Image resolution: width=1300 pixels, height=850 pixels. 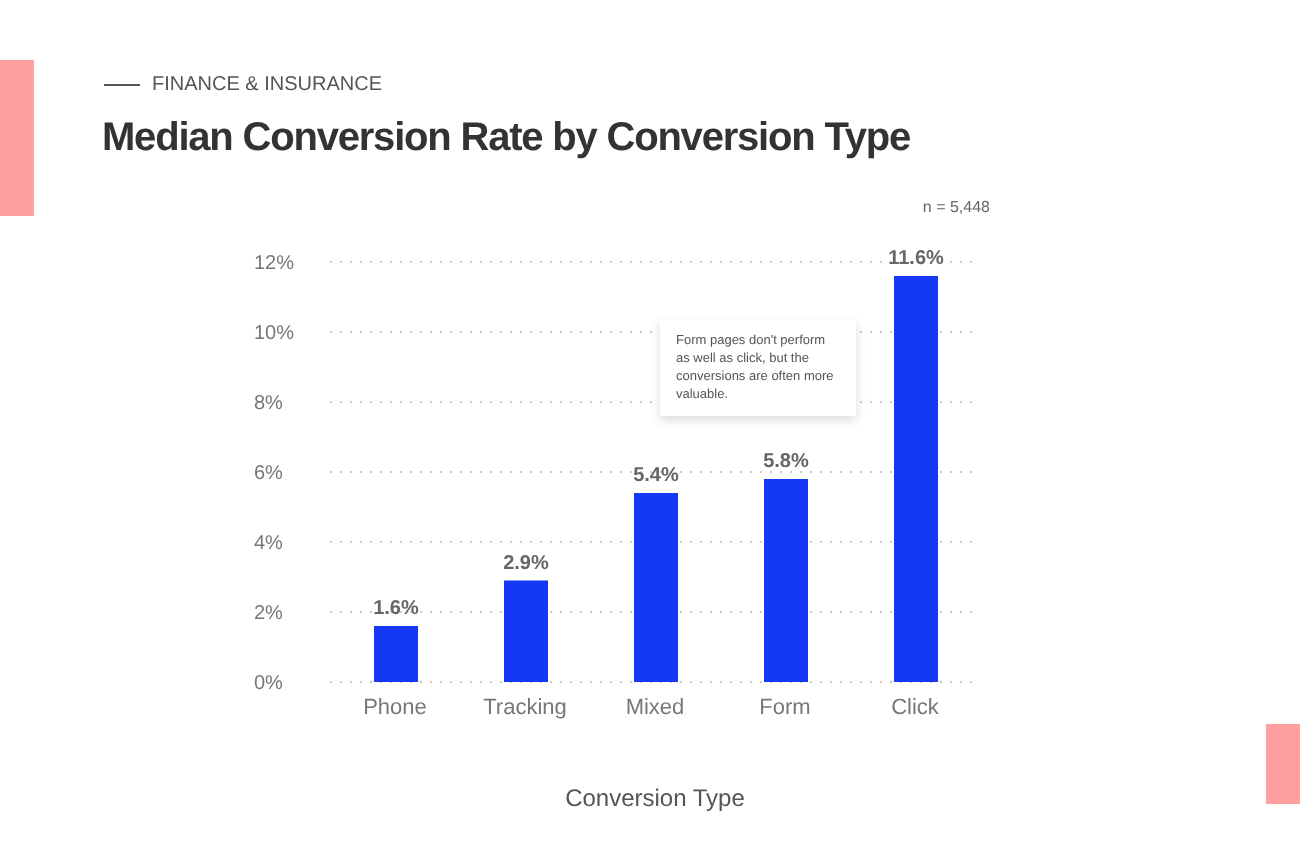 I want to click on data-label: 5.4%, so click(x=656, y=476).